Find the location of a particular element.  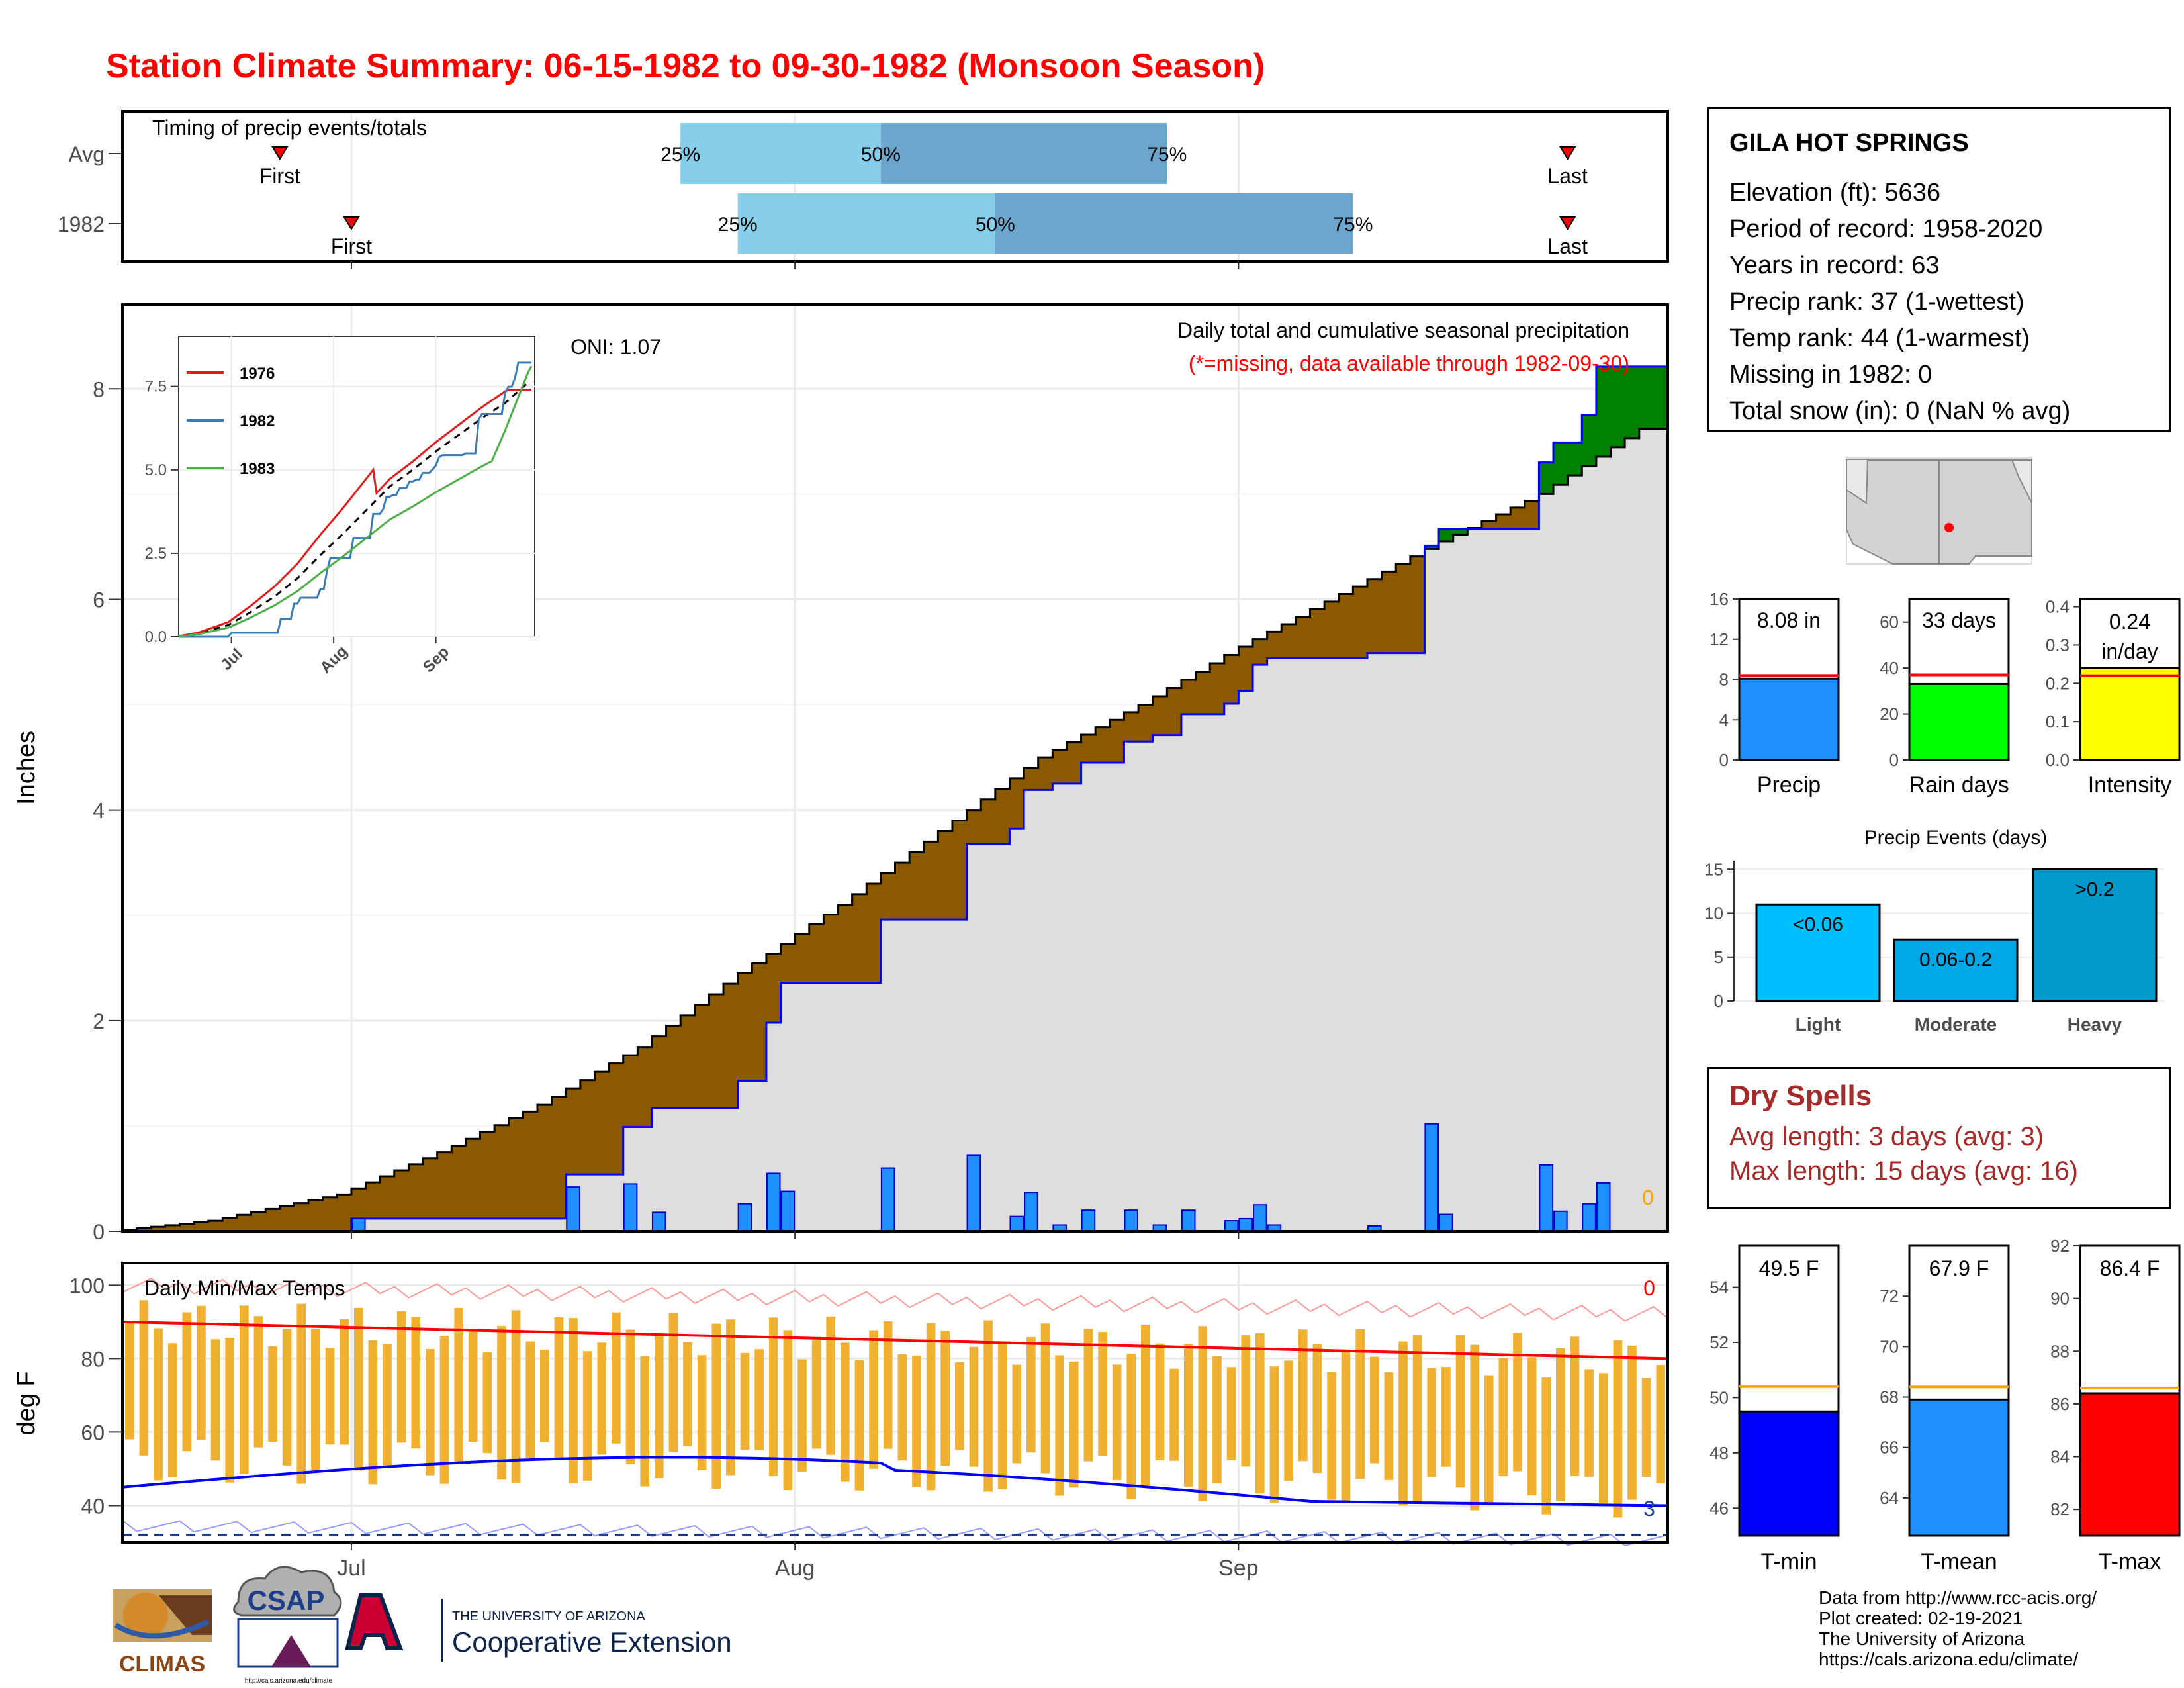

temp-bar-ytick-label: 82 is located at coordinates (2060, 1509).